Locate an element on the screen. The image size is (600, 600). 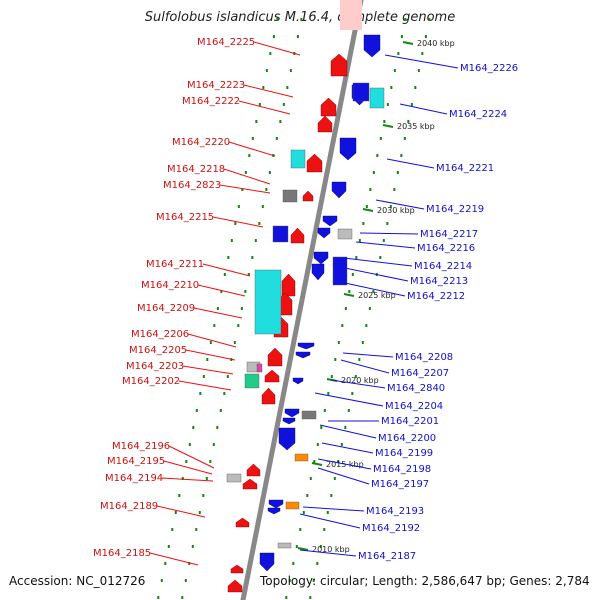
gene-label-reverse: M164_2187 is located at coordinates (387, 556).